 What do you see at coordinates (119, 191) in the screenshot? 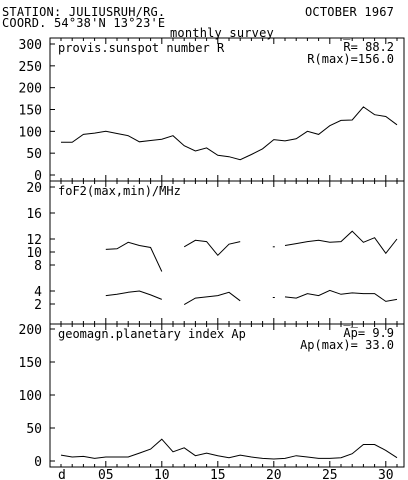
I see `panel-title: foF2(max,min)/MHz` at bounding box center [119, 191].